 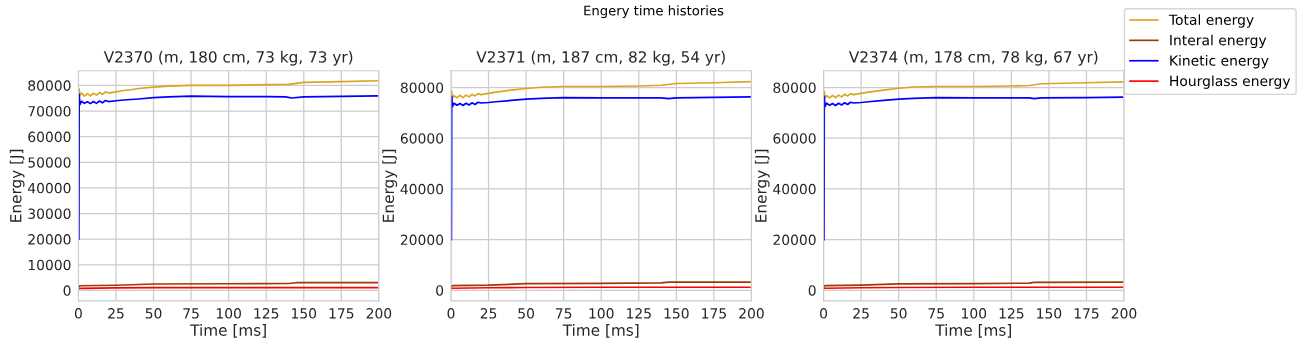 I want to click on legend-label: Interal energy, so click(x=1218, y=41).